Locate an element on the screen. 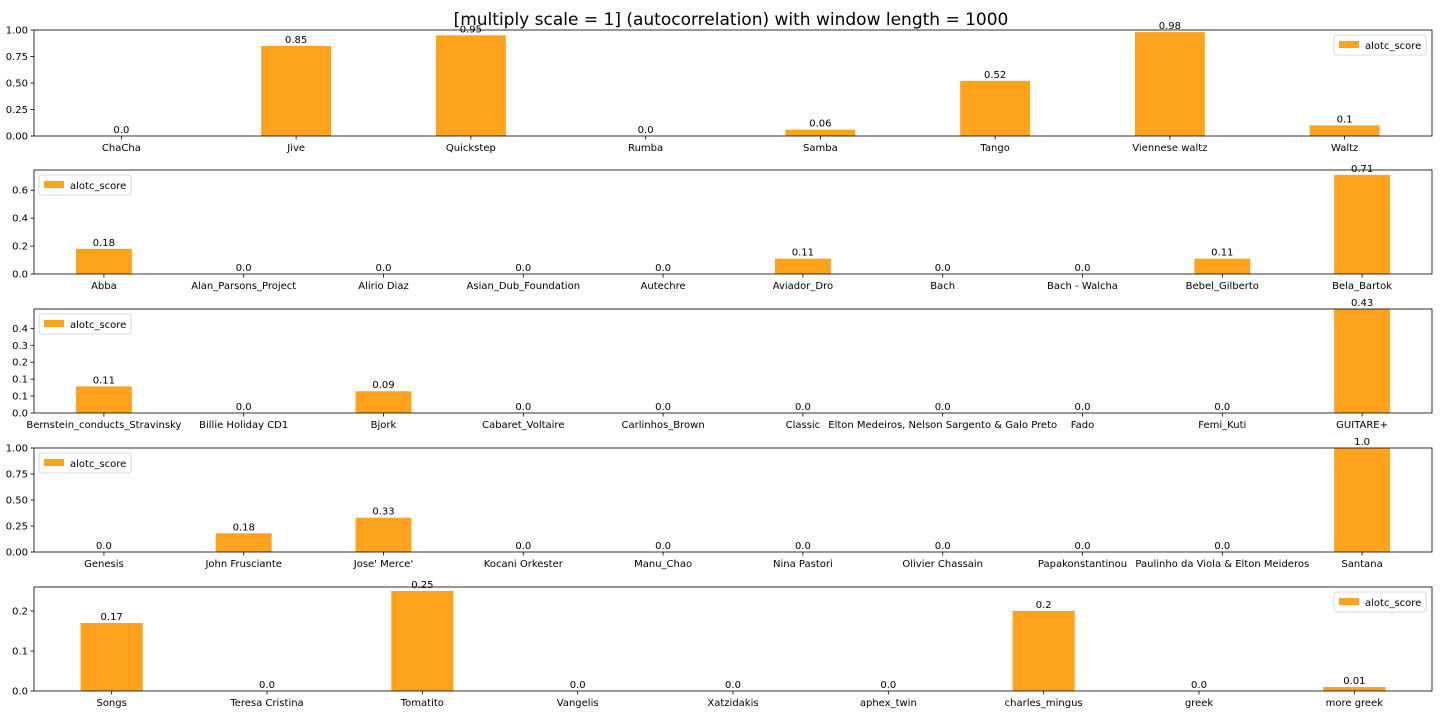 The image size is (1440, 720). x-tick-label: Samba is located at coordinates (820, 148).